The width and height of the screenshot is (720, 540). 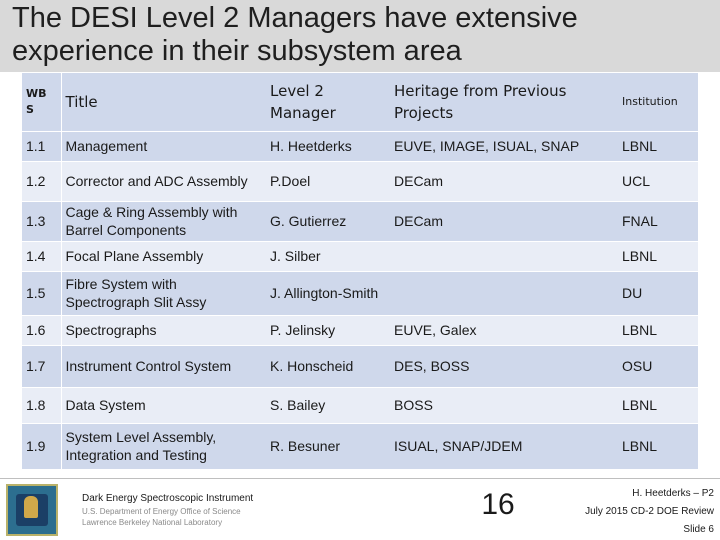 I want to click on table-row: 1.8 Data System S. Bailey BOSS LBNL, so click(x=360, y=405).